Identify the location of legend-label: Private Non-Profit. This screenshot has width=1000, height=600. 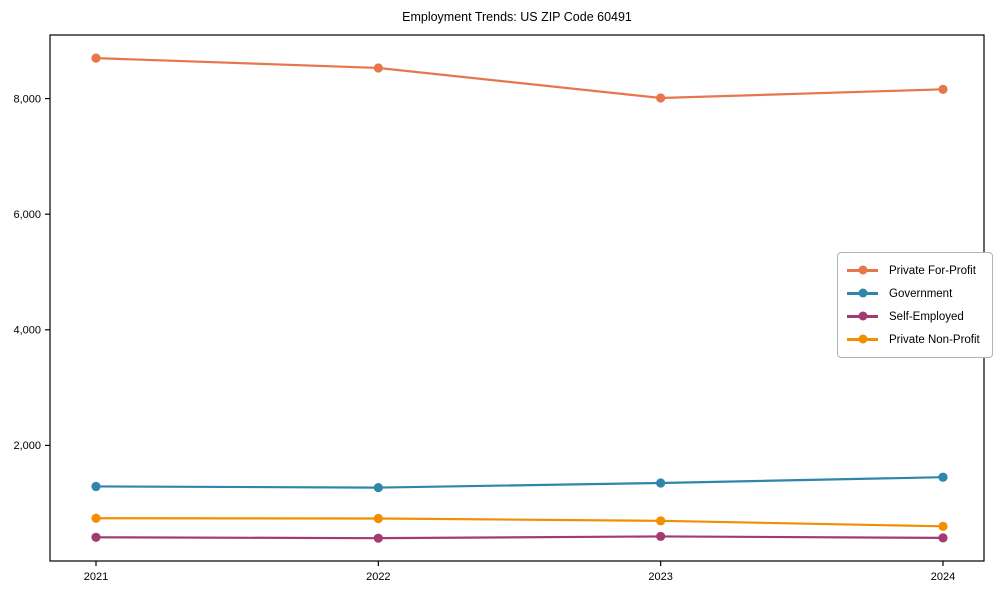
(934, 339).